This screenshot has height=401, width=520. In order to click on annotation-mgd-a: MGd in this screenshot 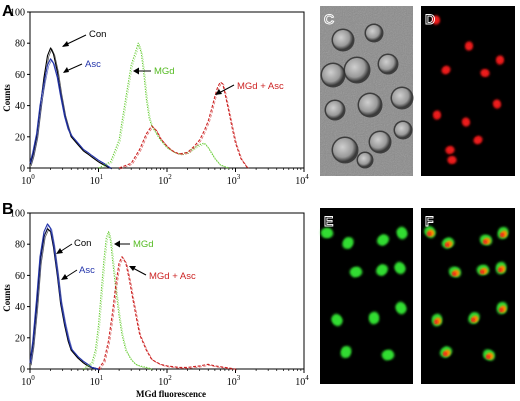, I will do `click(154, 71)`.